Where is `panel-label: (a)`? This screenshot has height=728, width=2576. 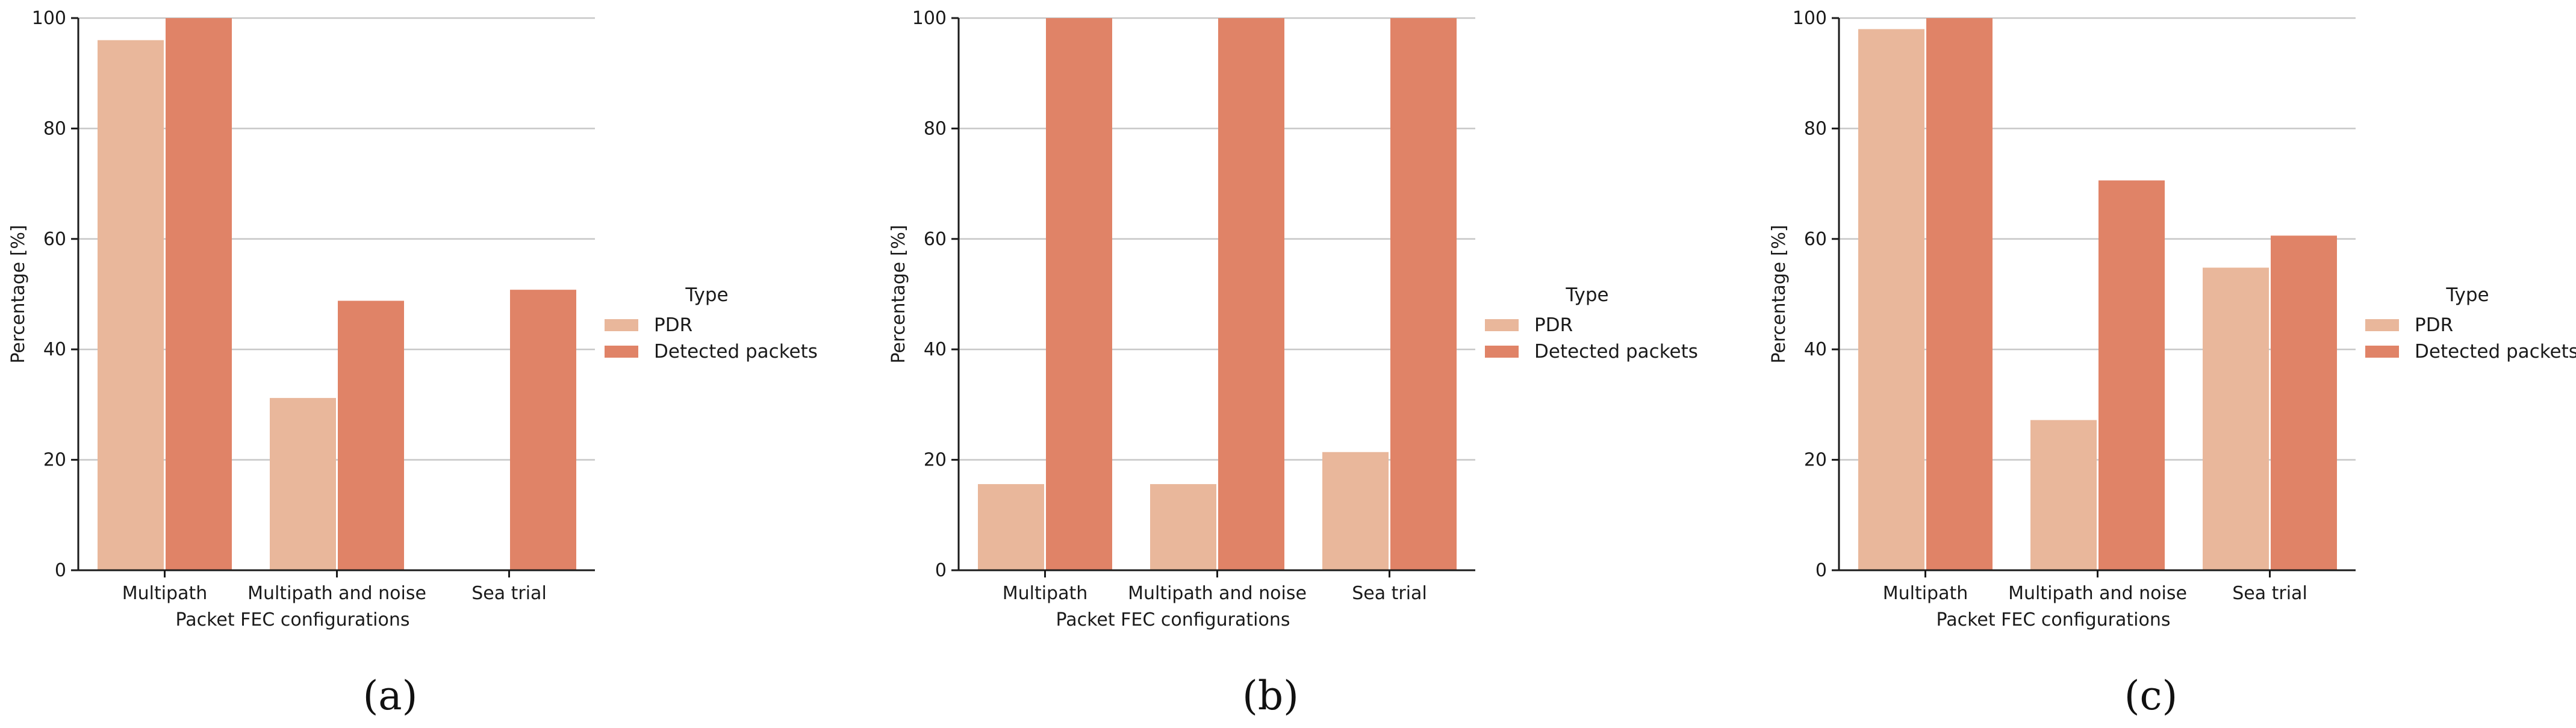
panel-label: (a) is located at coordinates (390, 696).